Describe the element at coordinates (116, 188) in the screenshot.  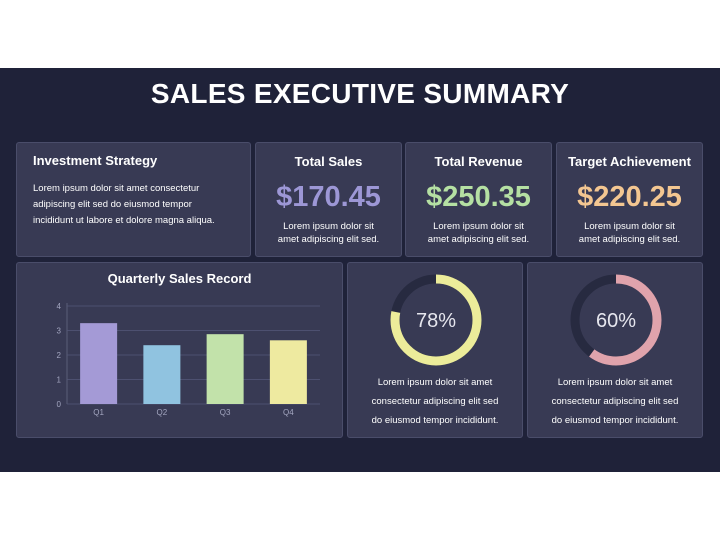
I see `investment-line: Lorem ipsum dolor sit amet consectetur` at that location.